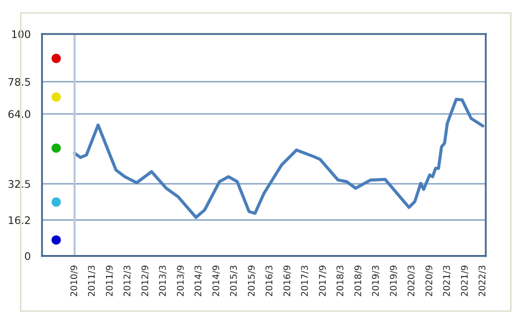 Image resolution: width=516 pixels, height=324 pixels. Describe the element at coordinates (128, 281) in the screenshot. I see `x-tick-label: 2012/3` at that location.